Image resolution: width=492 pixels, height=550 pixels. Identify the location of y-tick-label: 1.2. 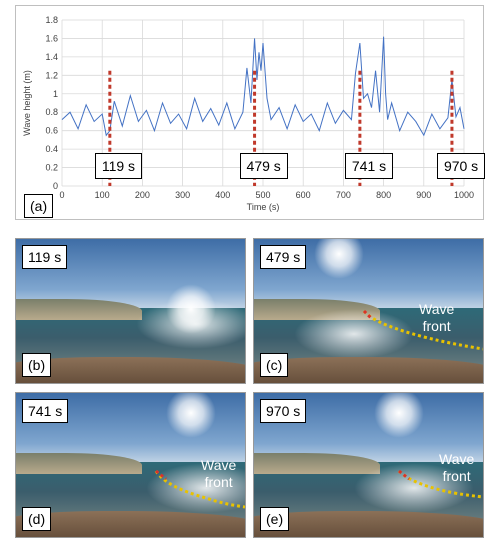
(51, 75).